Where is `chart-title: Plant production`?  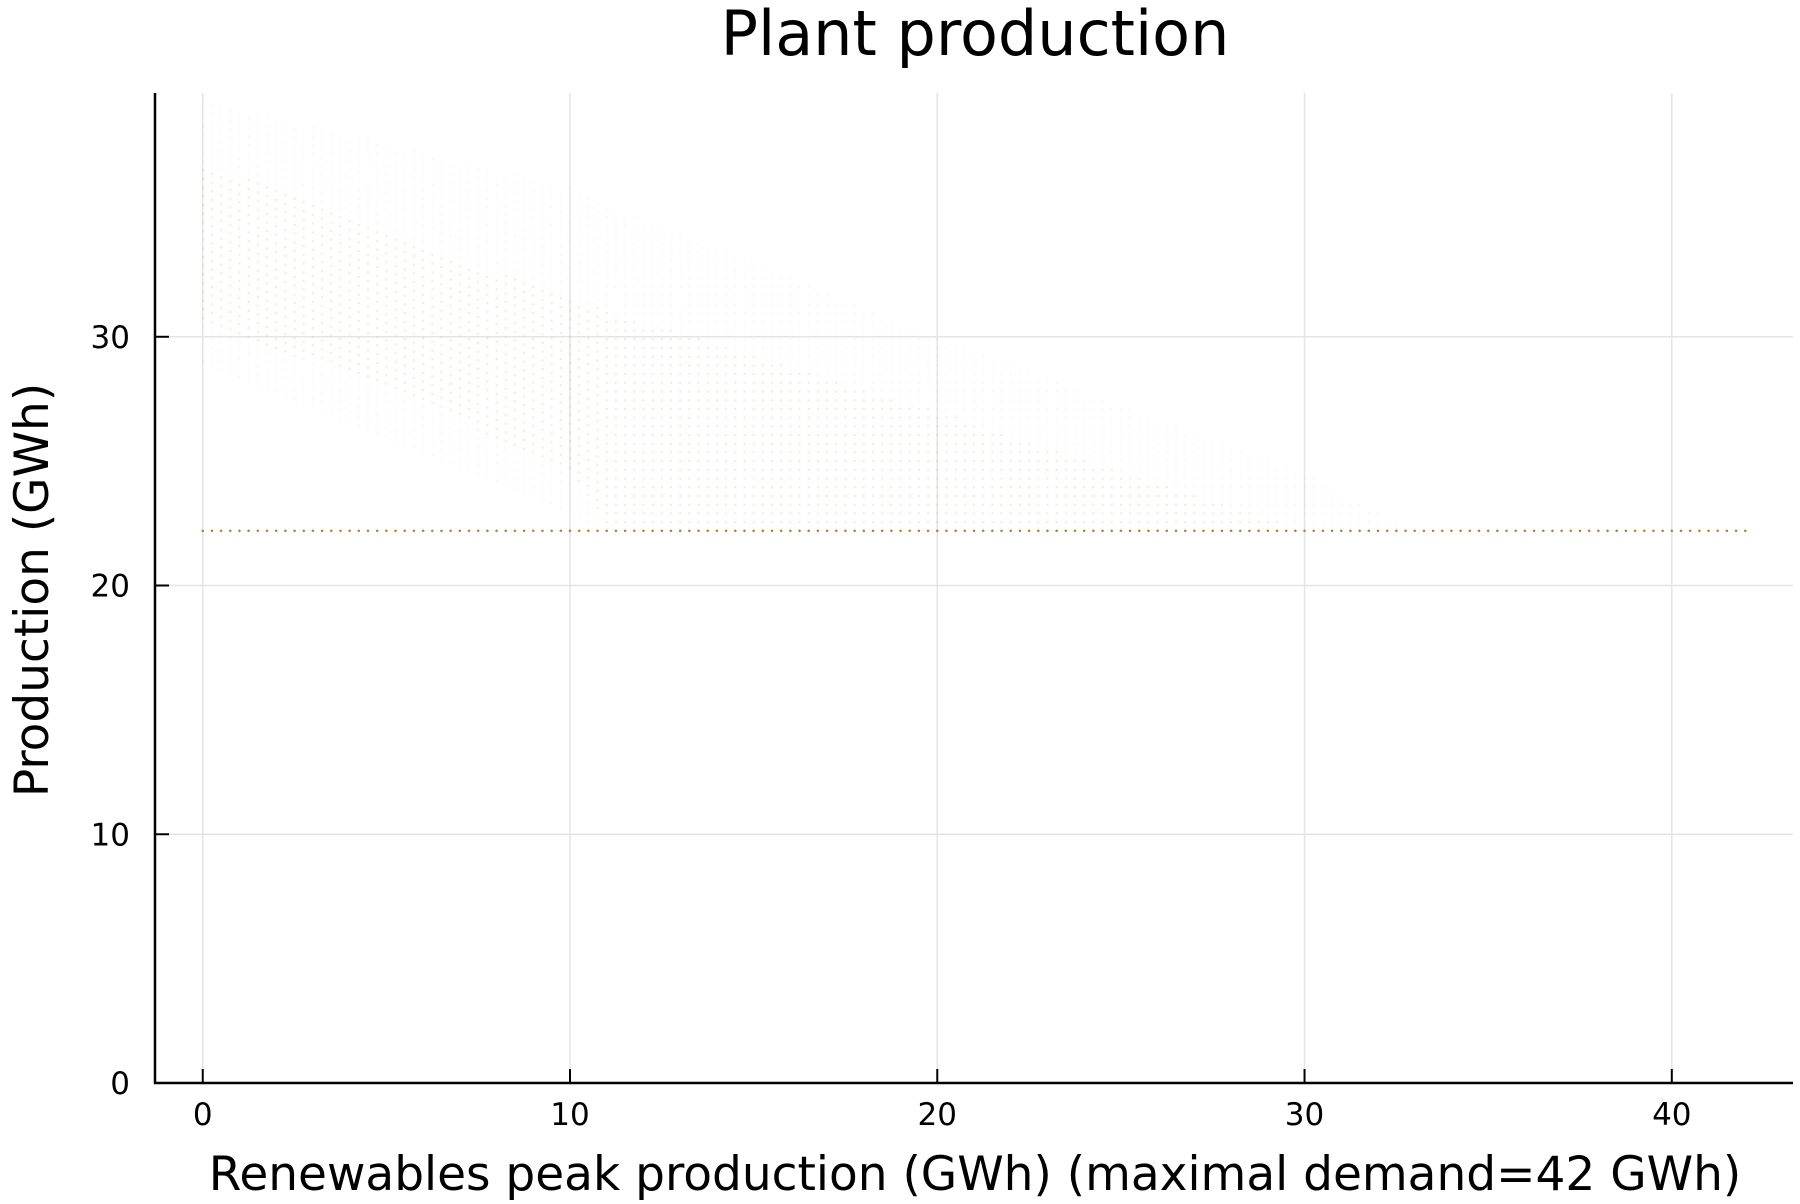 chart-title: Plant production is located at coordinates (975, 35).